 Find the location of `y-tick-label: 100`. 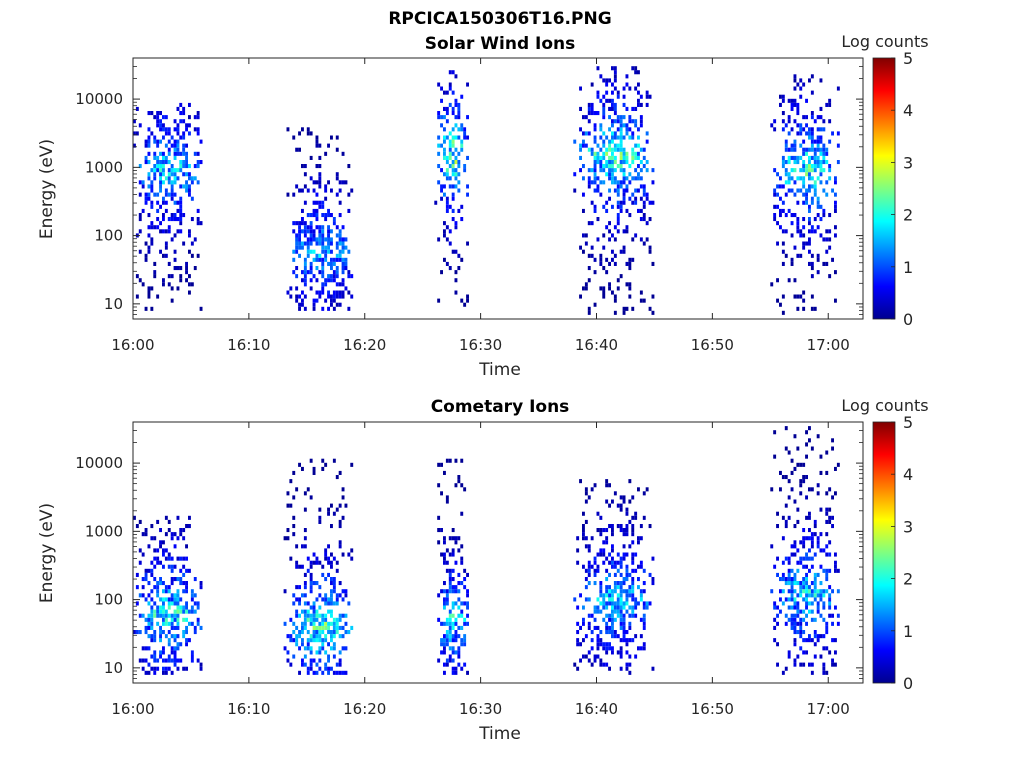

y-tick-label: 100 is located at coordinates (108, 236).